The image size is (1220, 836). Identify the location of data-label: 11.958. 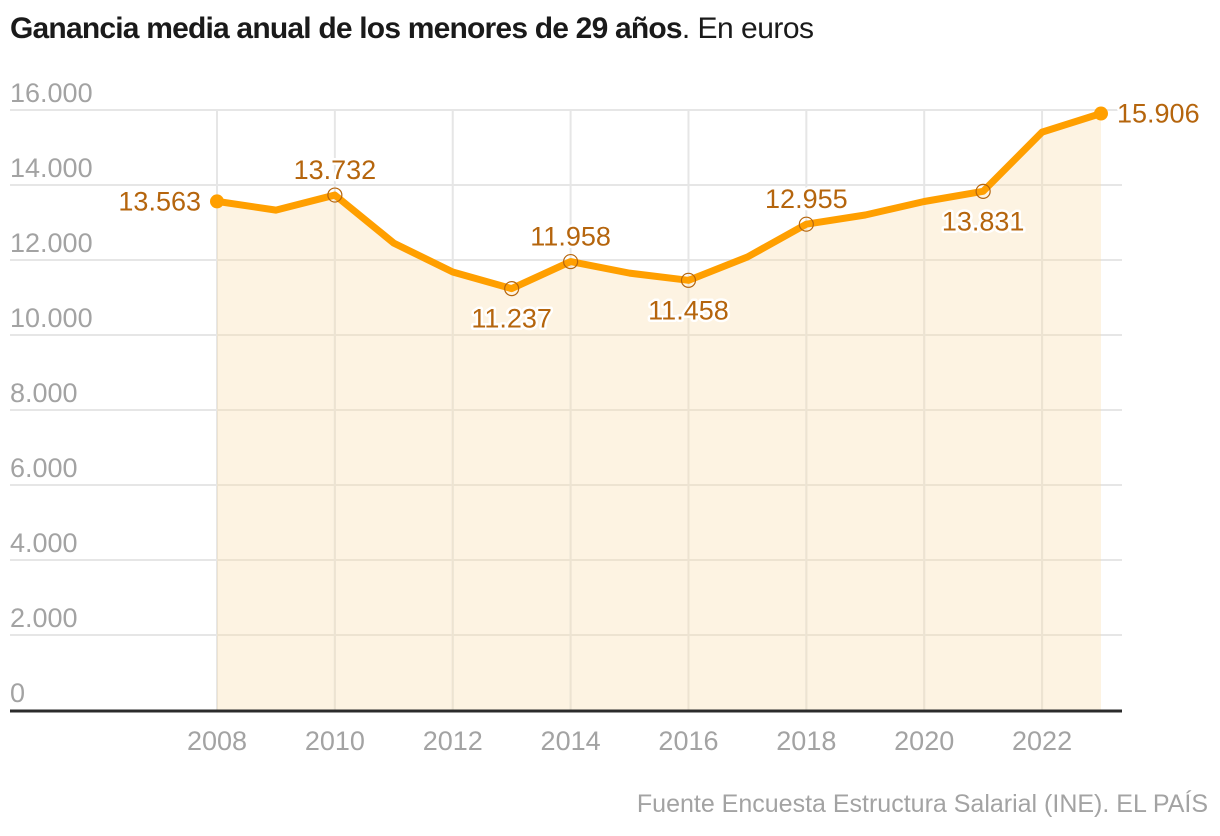
(570, 237).